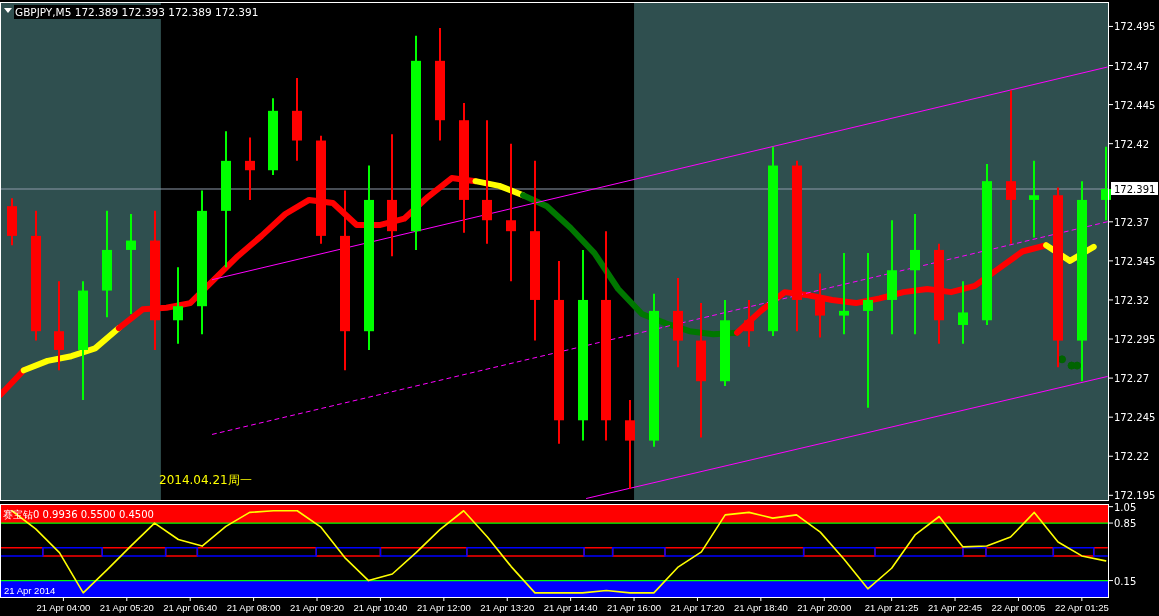 Image resolution: width=1159 pixels, height=616 pixels. What do you see at coordinates (63, 607) in the screenshot?
I see `x-tick-label: 21 Apr 04:00` at bounding box center [63, 607].